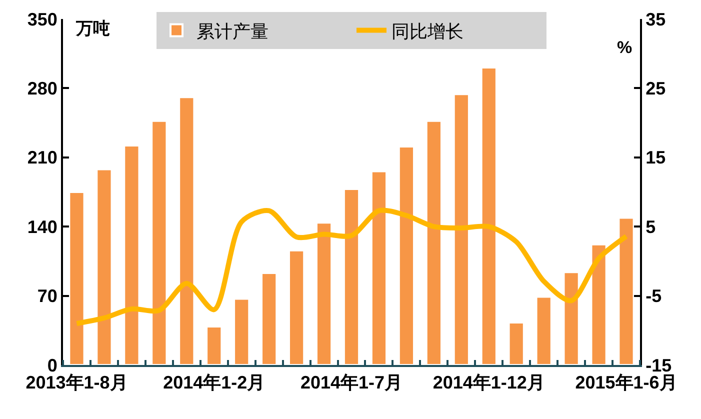  What do you see at coordinates (351, 382) in the screenshot?
I see `x-tick-label: 2014年1-7月` at bounding box center [351, 382].